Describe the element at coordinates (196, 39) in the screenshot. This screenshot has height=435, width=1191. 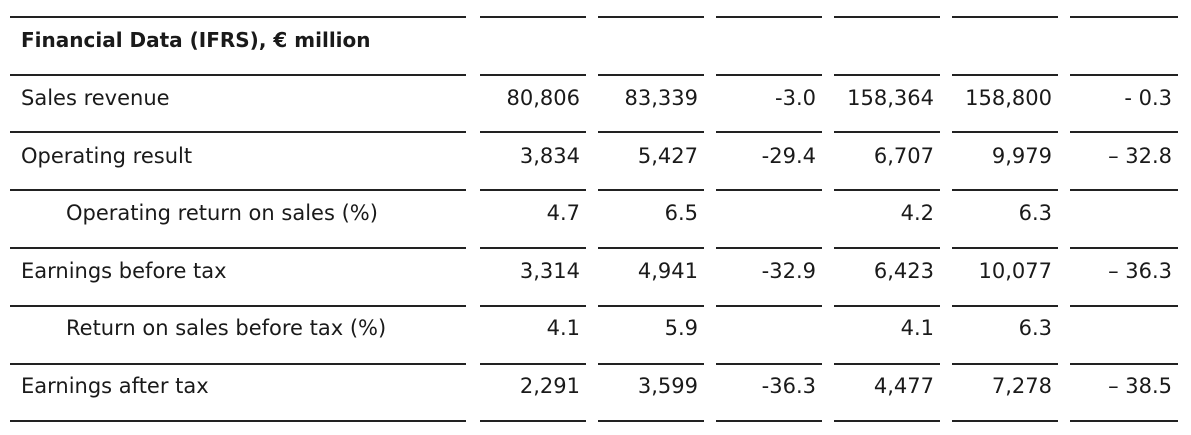
I see `table-title: Financial Data (IFRS), € million` at that location.